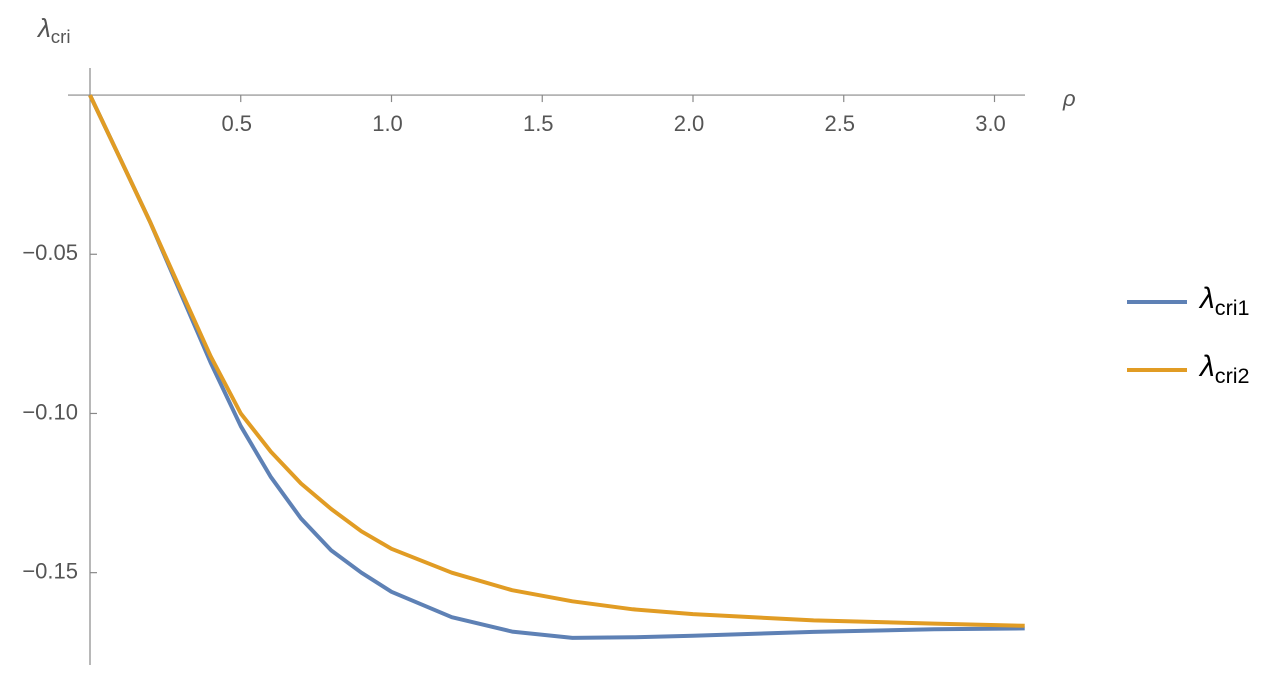 Image resolution: width=1282 pixels, height=678 pixels. Describe the element at coordinates (50, 411) in the screenshot. I see `y-tick-label: −0.10` at that location.